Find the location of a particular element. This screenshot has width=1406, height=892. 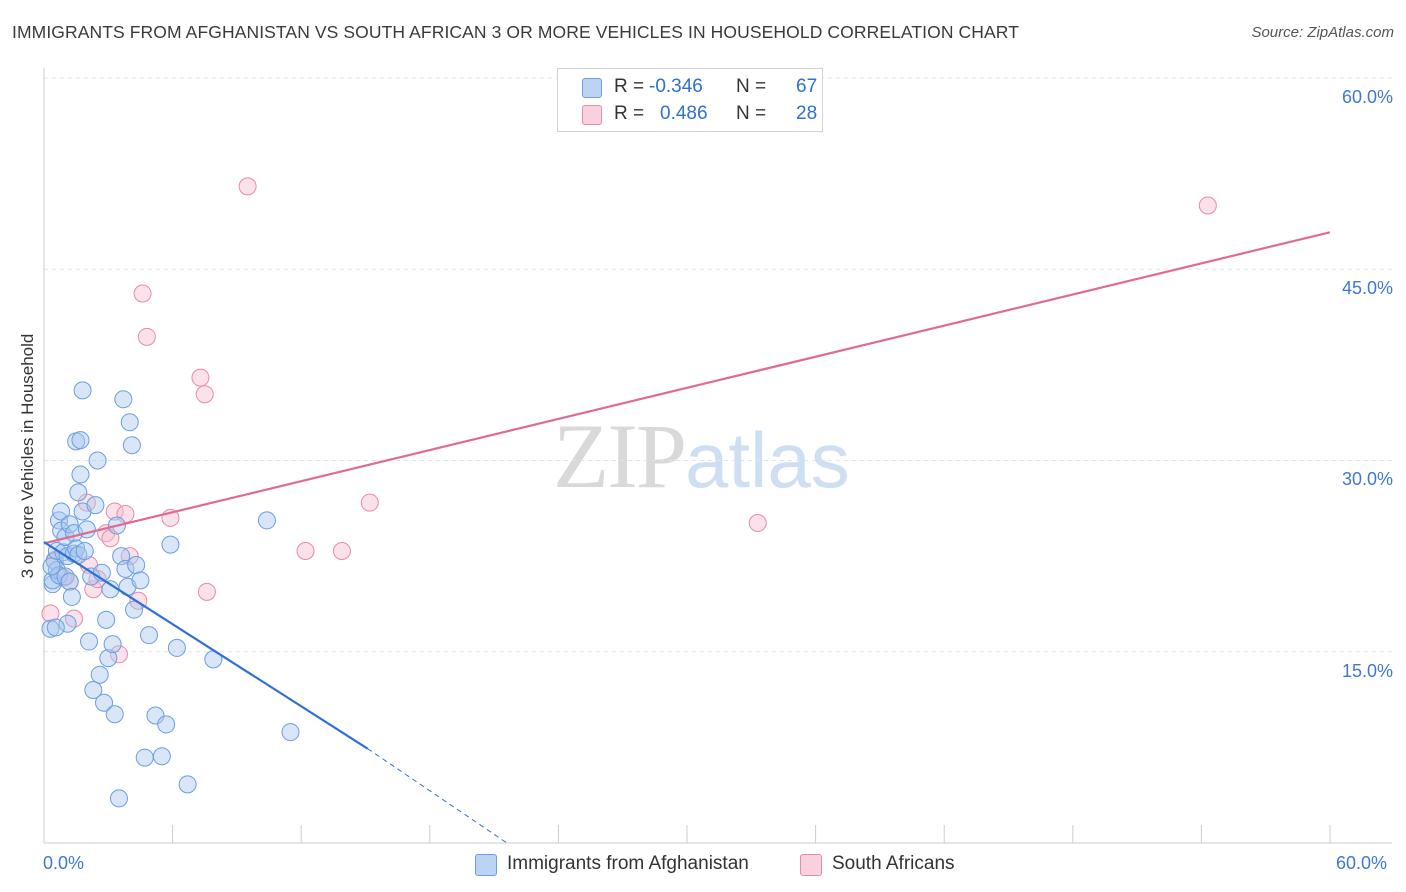

correlation-legend: R = -0.346 N = 67 R = 0.486 N = 28 is located at coordinates (690, 100).